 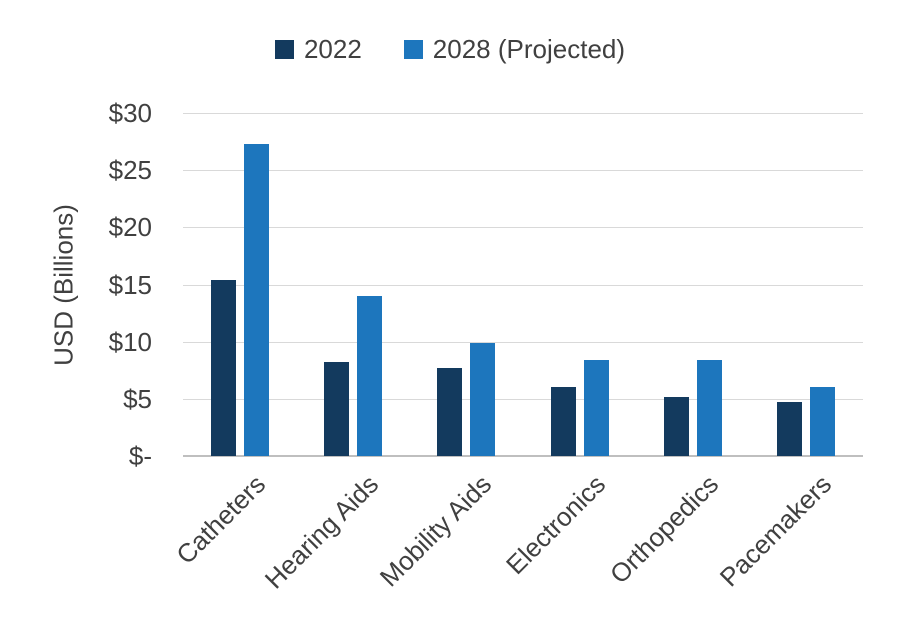 I want to click on x-label-hearing-aids: Hearing Aids, so click(x=321, y=532).